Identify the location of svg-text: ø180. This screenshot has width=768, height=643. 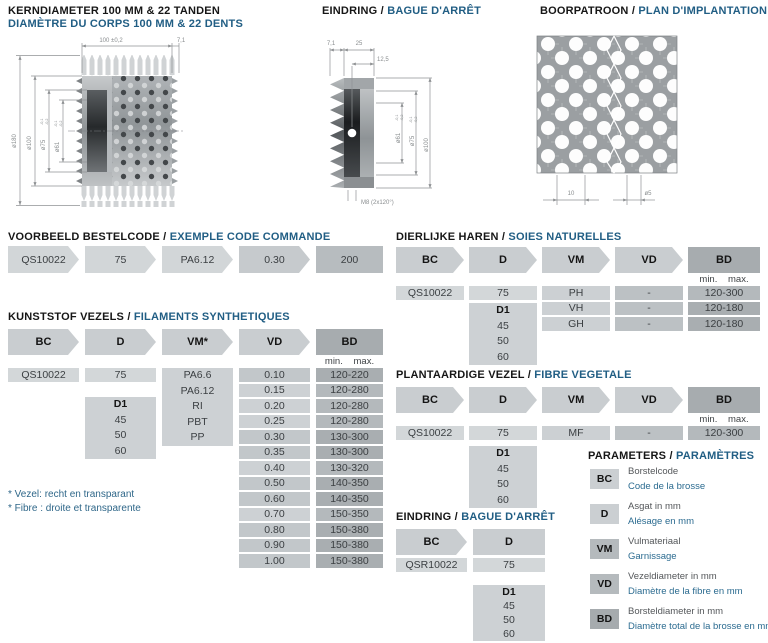
(15, 141).